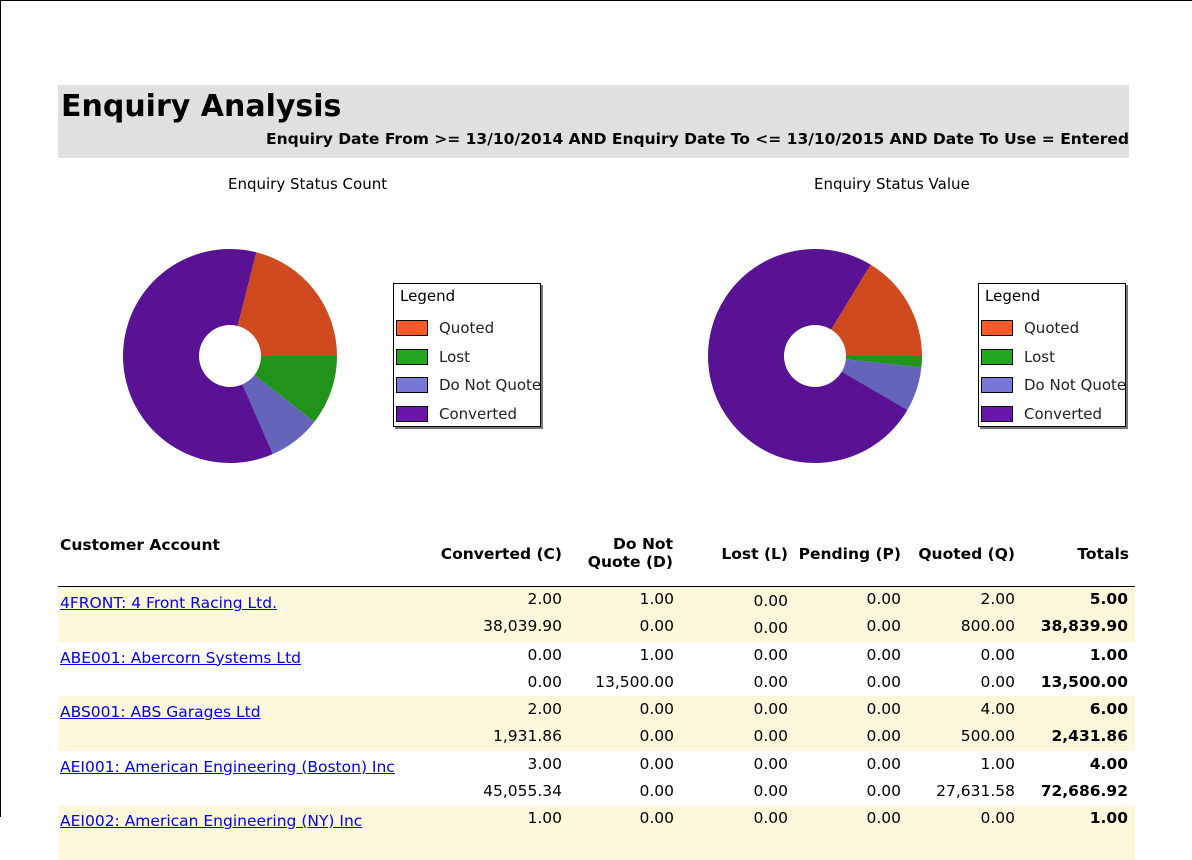 Image resolution: width=1192 pixels, height=860 pixels. I want to click on window-left-border, so click(0, 408).